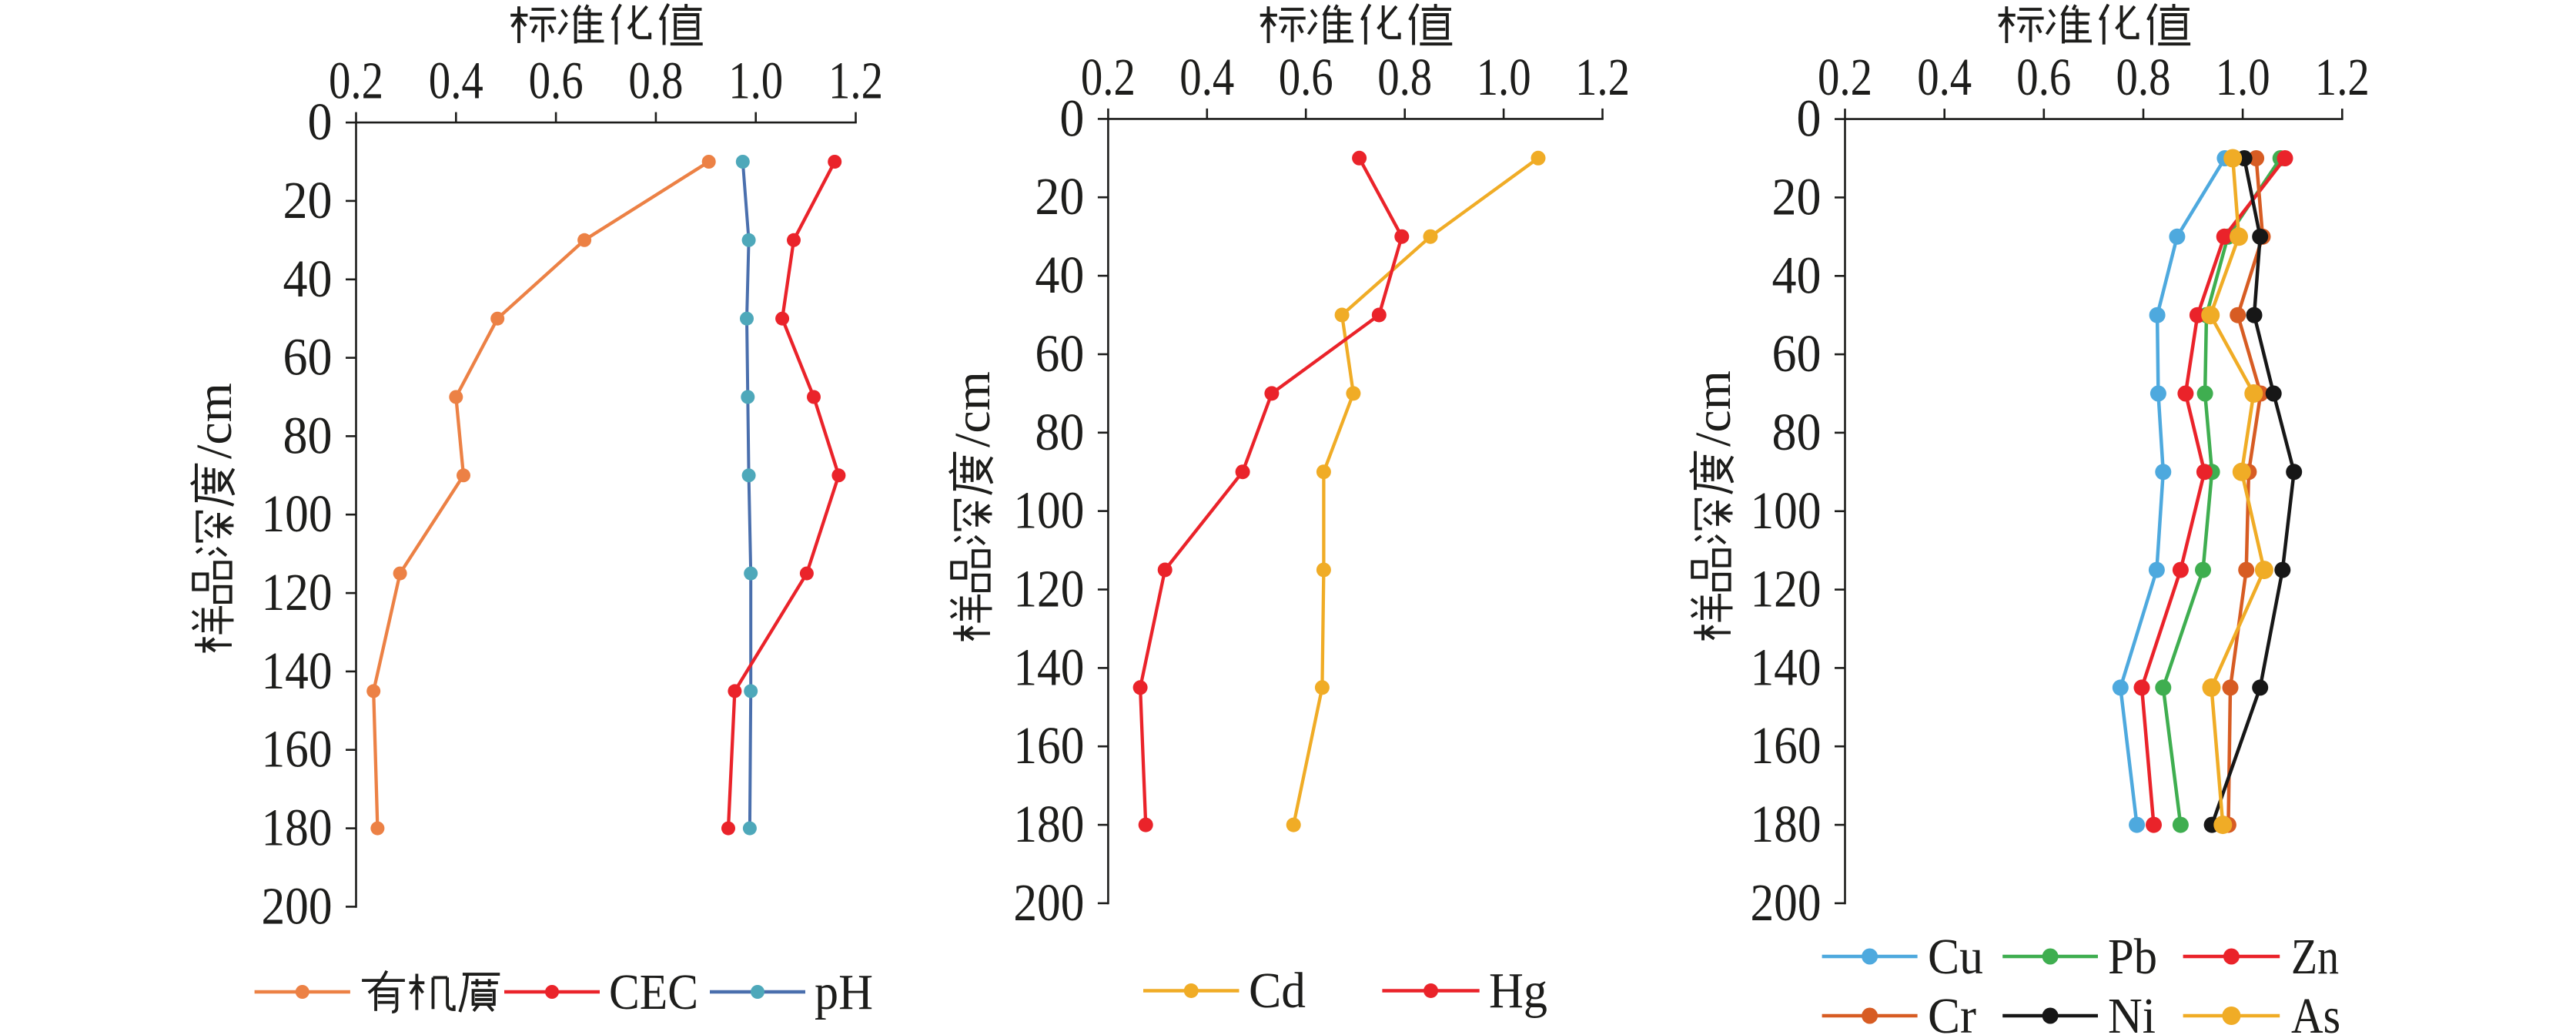 This screenshot has height=1035, width=2576. Describe the element at coordinates (1518, 991) in the screenshot. I see `svg-text: Hg` at that location.